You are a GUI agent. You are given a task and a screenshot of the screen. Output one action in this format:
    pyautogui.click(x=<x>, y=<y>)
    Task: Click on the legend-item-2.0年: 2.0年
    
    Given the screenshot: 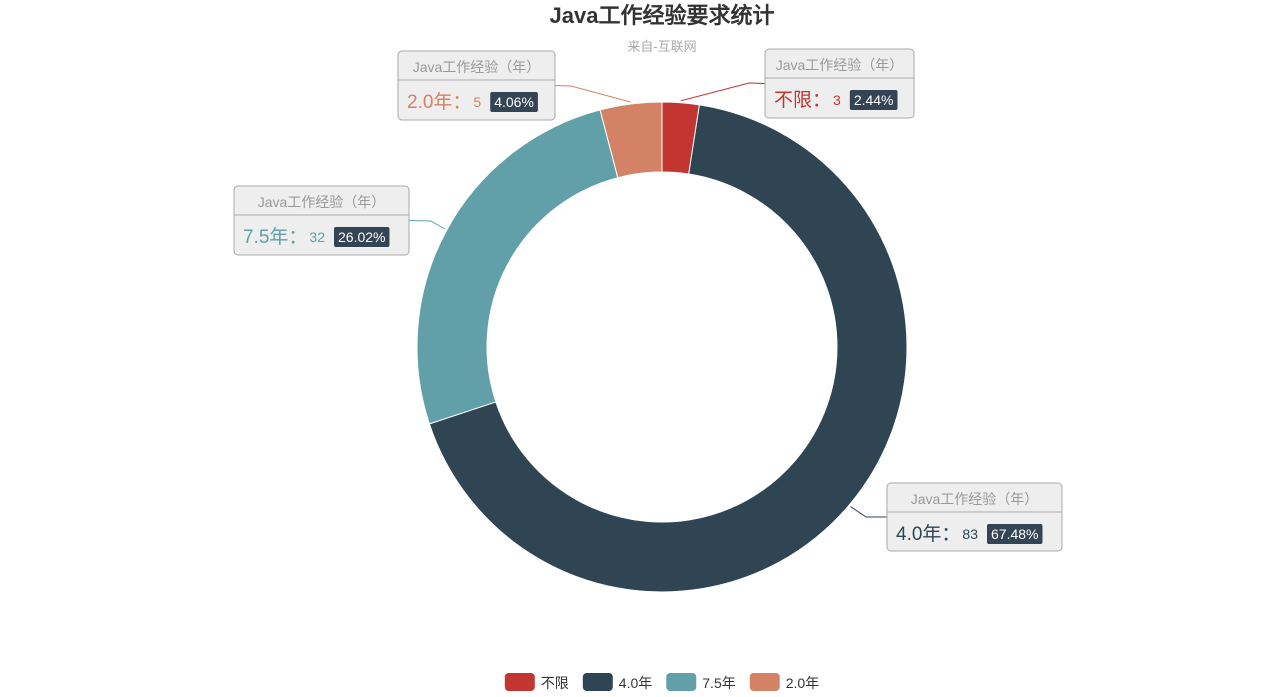 What is the action you would take?
    pyautogui.click(x=784, y=682)
    